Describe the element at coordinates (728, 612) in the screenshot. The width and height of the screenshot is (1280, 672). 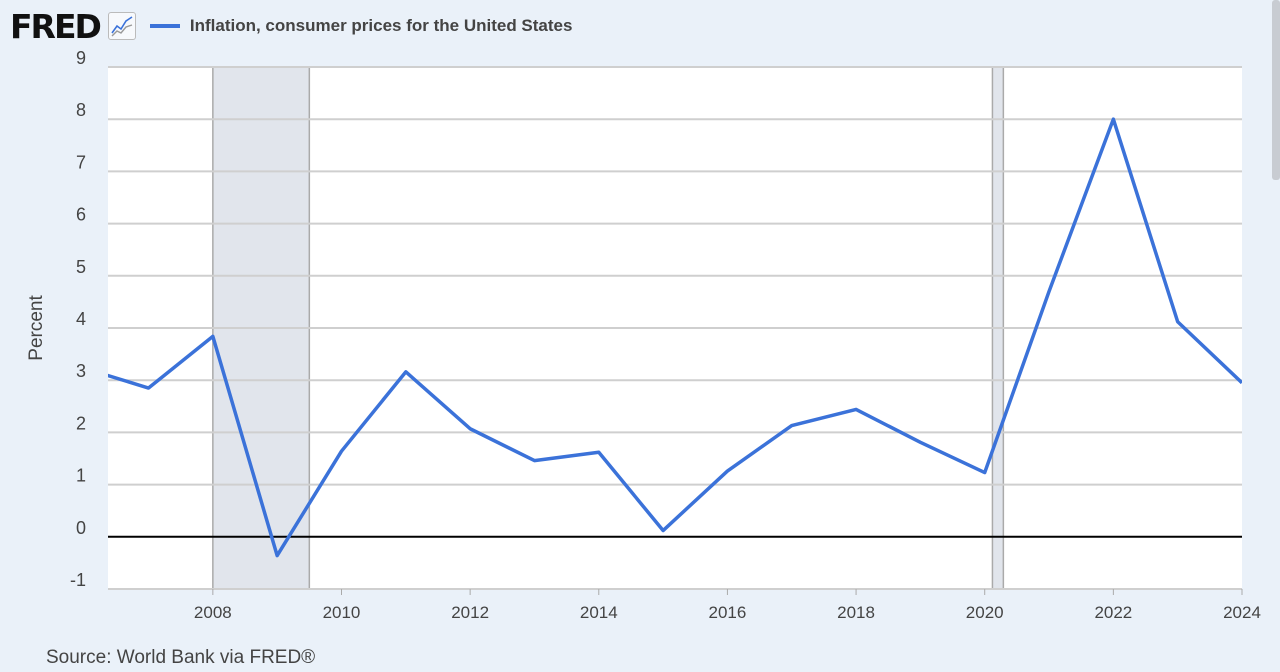
I see `x-tick-label: 2016` at that location.